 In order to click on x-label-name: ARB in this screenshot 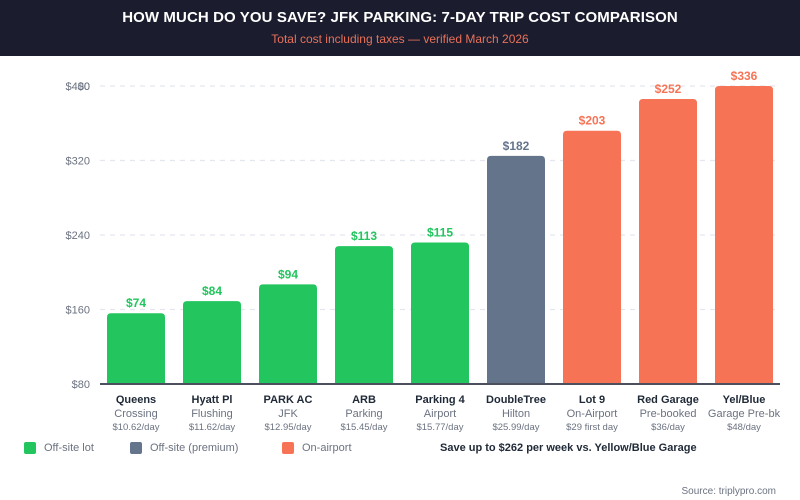, I will do `click(364, 400)`.